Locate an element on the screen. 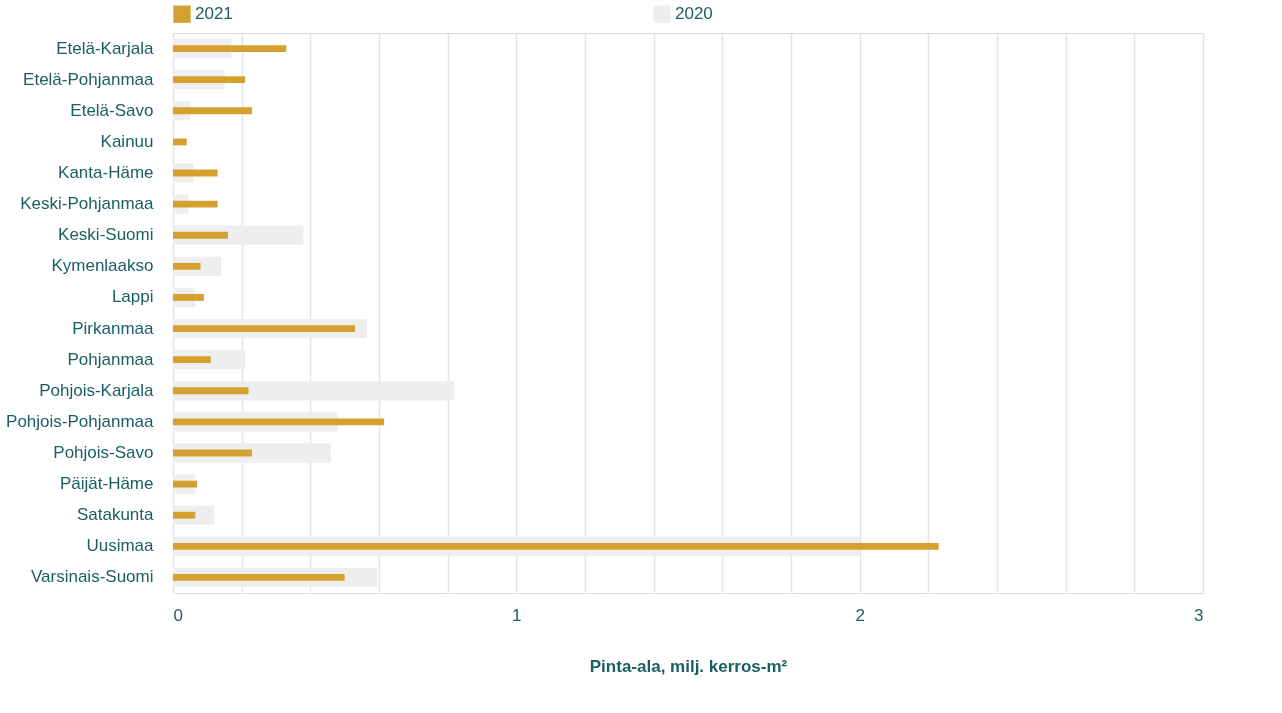 The width and height of the screenshot is (1282, 713). y-tick-label: Kainuu is located at coordinates (127, 141).